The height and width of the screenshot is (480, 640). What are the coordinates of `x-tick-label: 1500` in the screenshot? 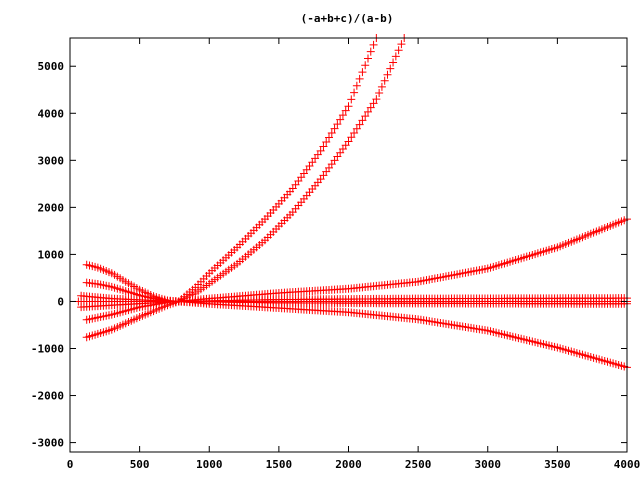 It's located at (279, 464).